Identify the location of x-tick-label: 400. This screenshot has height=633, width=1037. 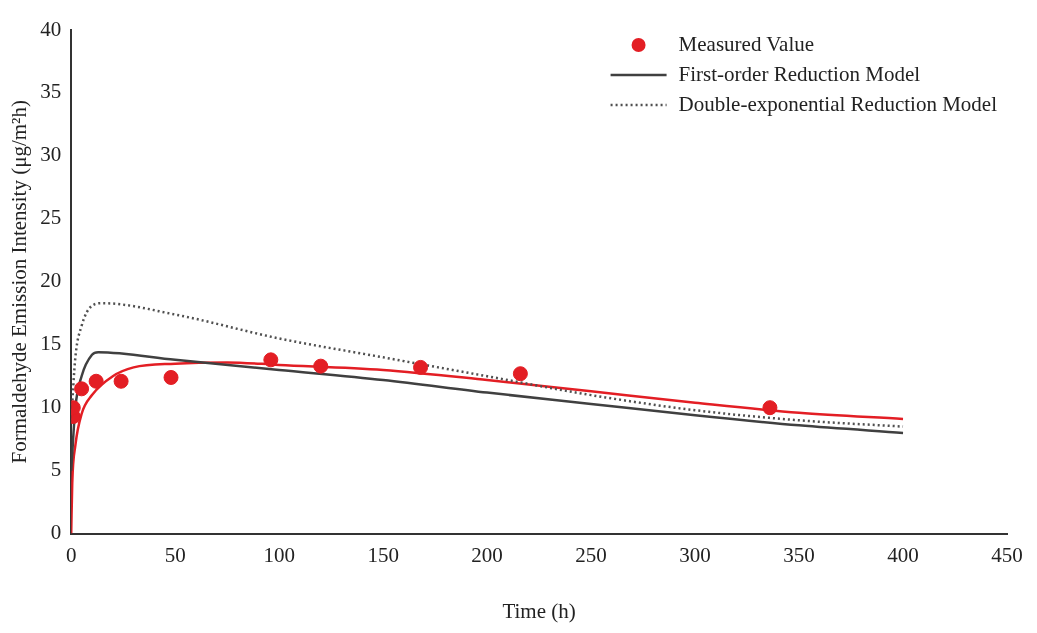
(903, 554).